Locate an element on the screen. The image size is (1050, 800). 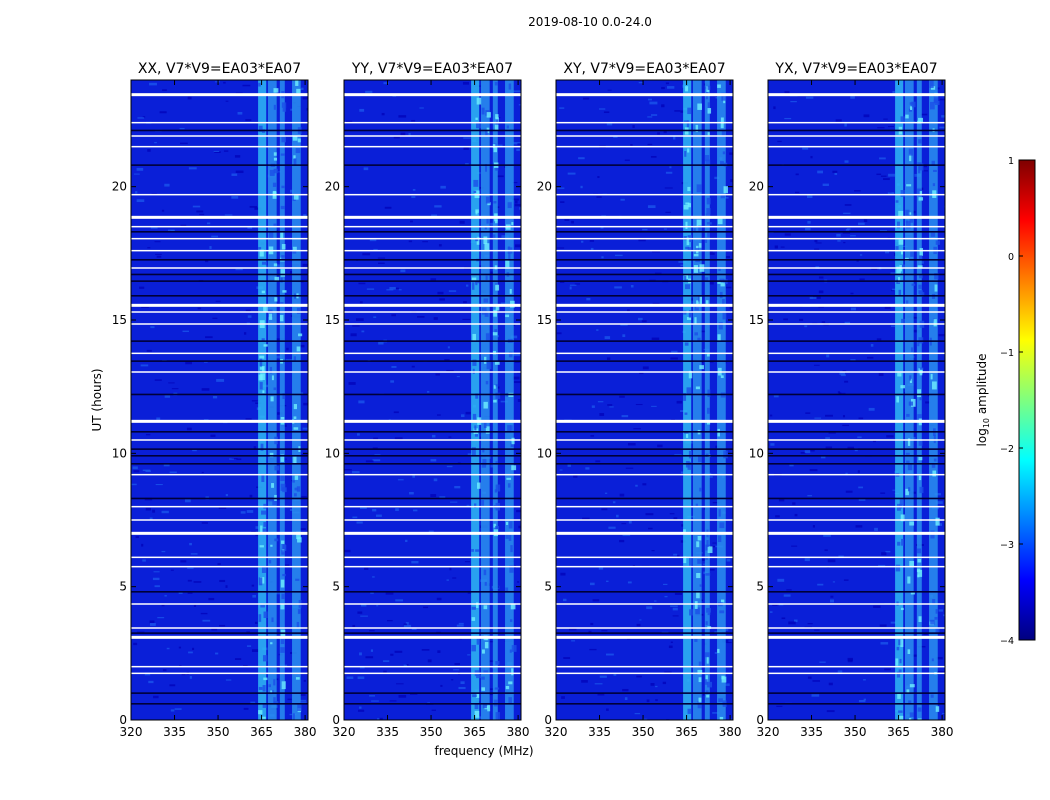
figure-suptitle: 2019-08-10 0.0-24.0 is located at coordinates (590, 22).